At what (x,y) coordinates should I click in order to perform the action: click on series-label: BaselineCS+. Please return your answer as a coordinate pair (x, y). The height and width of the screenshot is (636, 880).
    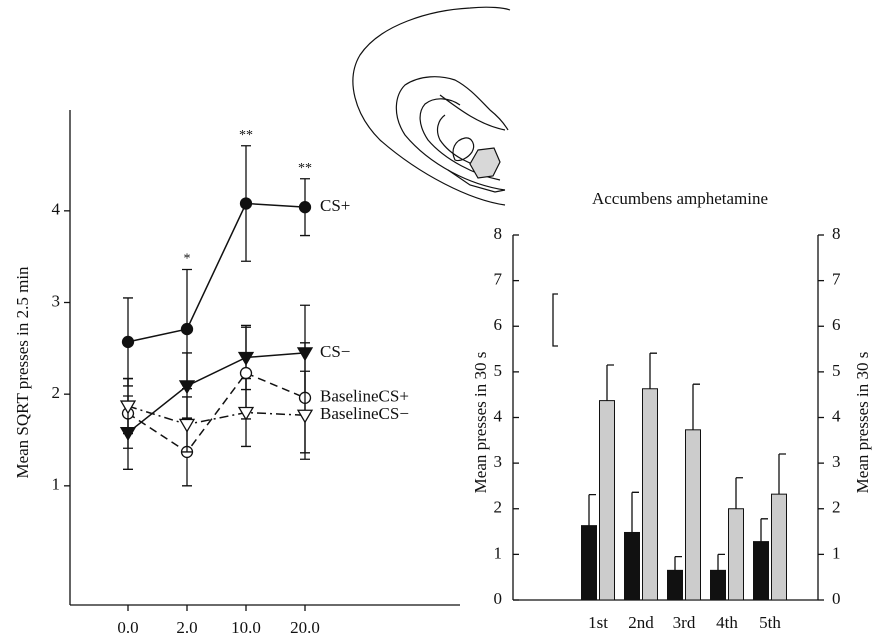
    Looking at the image, I should click on (364, 396).